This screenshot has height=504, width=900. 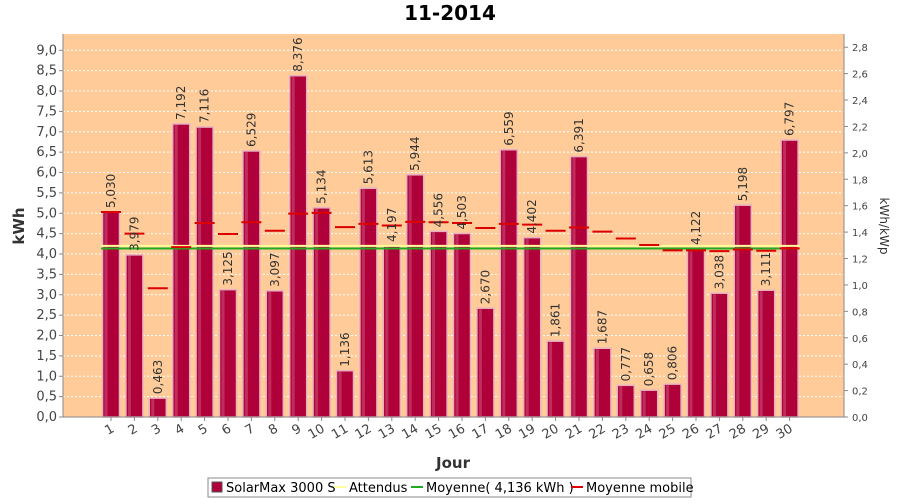 What do you see at coordinates (46, 234) in the screenshot?
I see `y-tick-label: 4,5` at bounding box center [46, 234].